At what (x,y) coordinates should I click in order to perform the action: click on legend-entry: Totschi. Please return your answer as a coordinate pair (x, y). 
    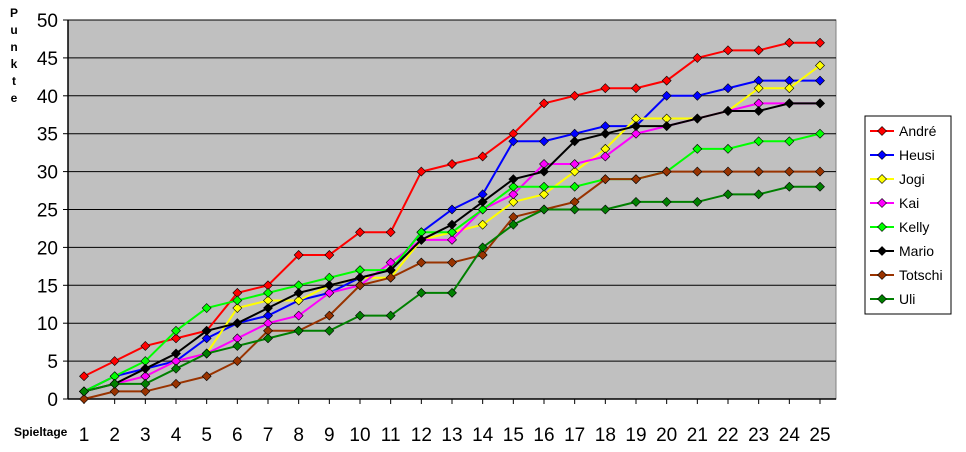
    Looking at the image, I should click on (906, 275).